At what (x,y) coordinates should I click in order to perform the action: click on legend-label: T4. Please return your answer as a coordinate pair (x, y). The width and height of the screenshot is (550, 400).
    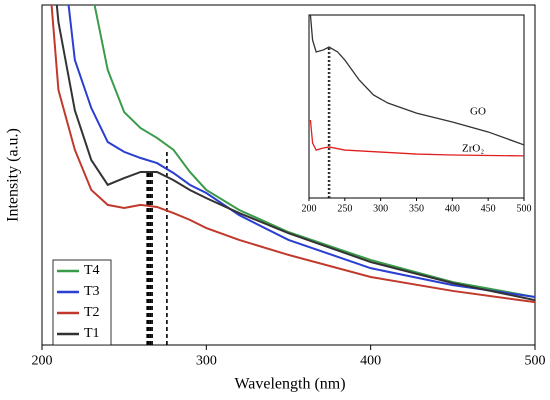
    Looking at the image, I should click on (92, 270).